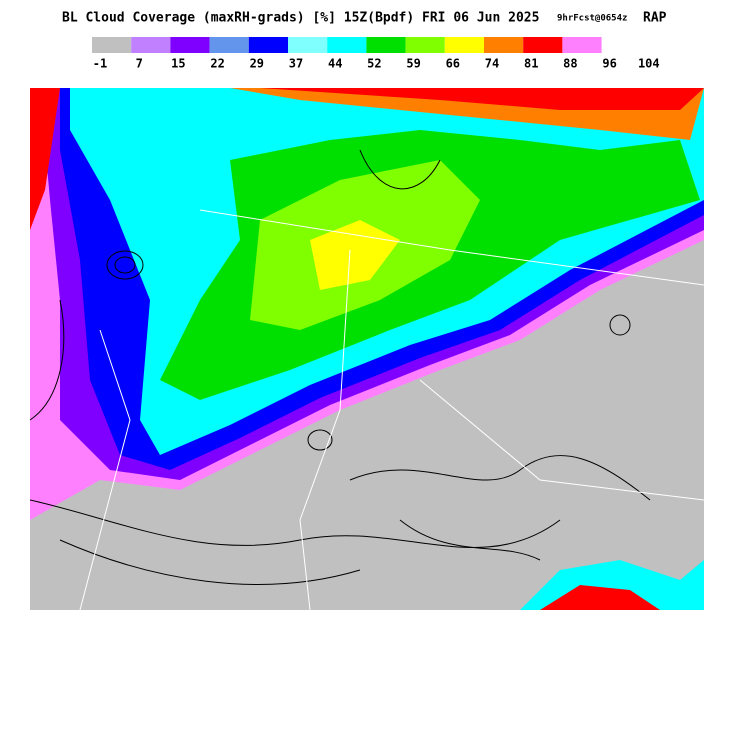  Describe the element at coordinates (413, 64) in the screenshot. I see `legend-label: 59` at that location.